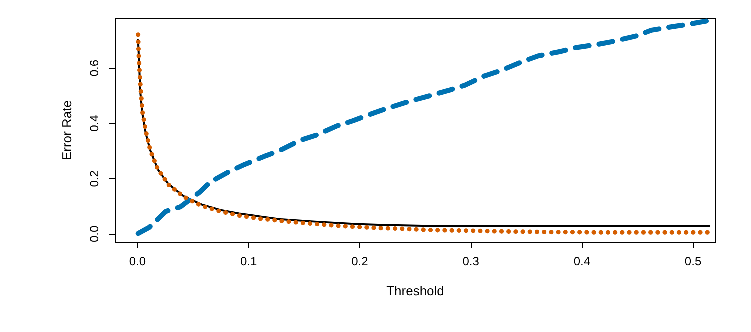 Image resolution: width=751 pixels, height=332 pixels. I want to click on y-tick-label: 0.4, so click(95, 123).